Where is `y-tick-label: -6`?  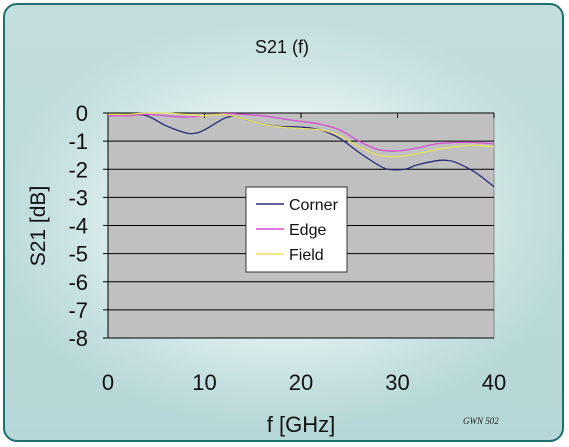
y-tick-label: -6 is located at coordinates (78, 282).